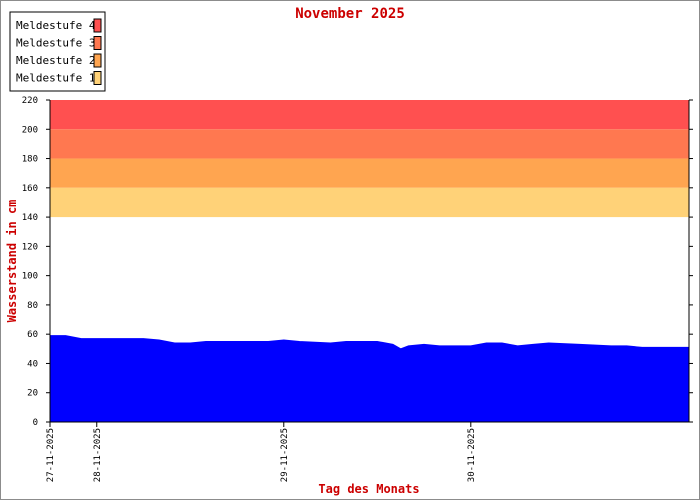 The height and width of the screenshot is (500, 700). What do you see at coordinates (30, 247) in the screenshot?
I see `y-tick-label: 120` at bounding box center [30, 247].